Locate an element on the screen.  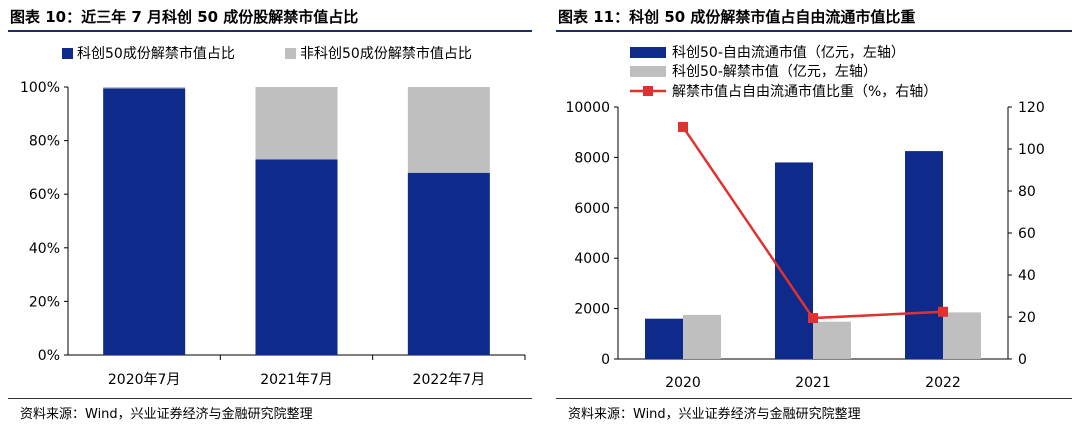
right-legend-label: 科创50-自由流通市值（亿元，左轴） is located at coordinates (788, 52).